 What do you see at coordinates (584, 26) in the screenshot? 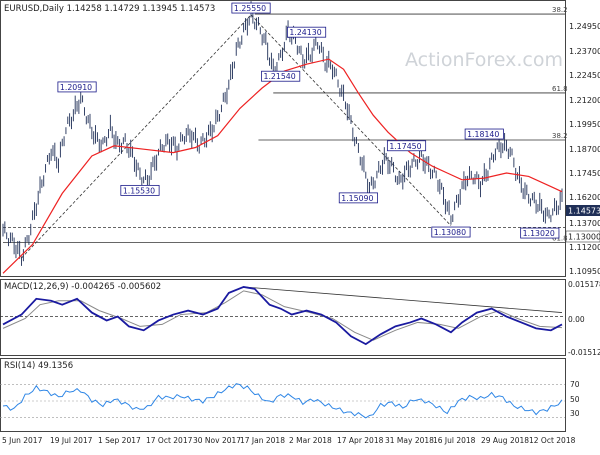
I see `y-tick: 1.24950` at bounding box center [584, 26].